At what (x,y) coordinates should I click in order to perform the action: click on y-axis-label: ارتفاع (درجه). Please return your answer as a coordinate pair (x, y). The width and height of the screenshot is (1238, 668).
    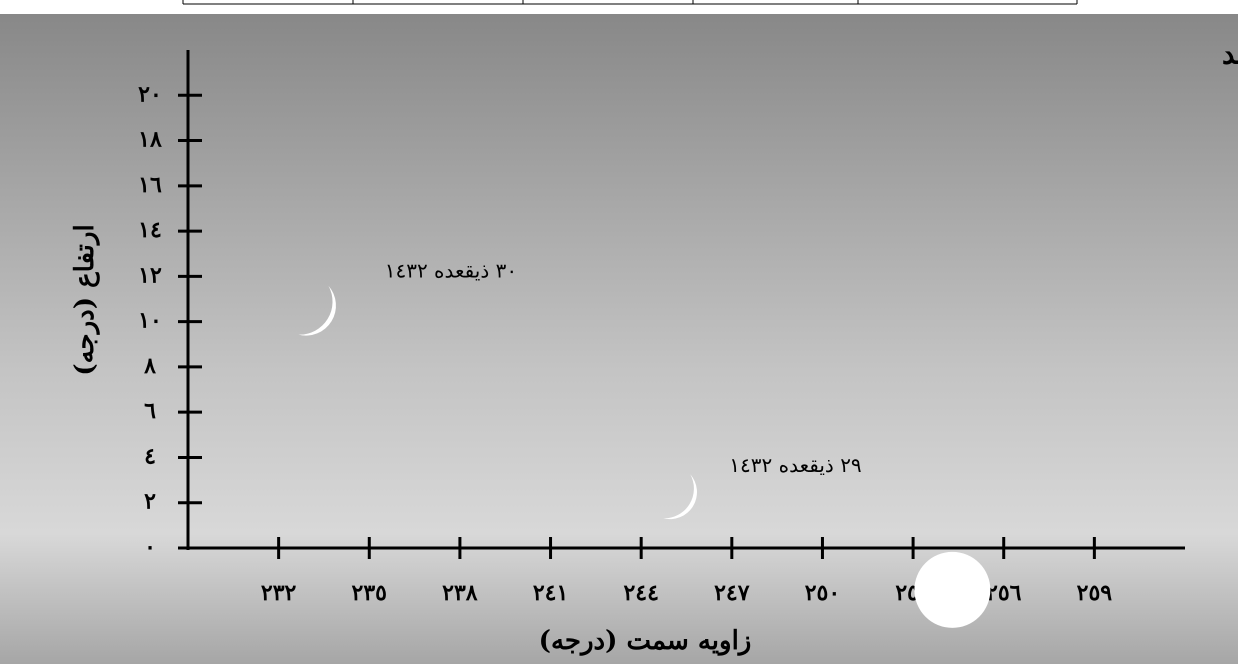
    Looking at the image, I should click on (85, 299).